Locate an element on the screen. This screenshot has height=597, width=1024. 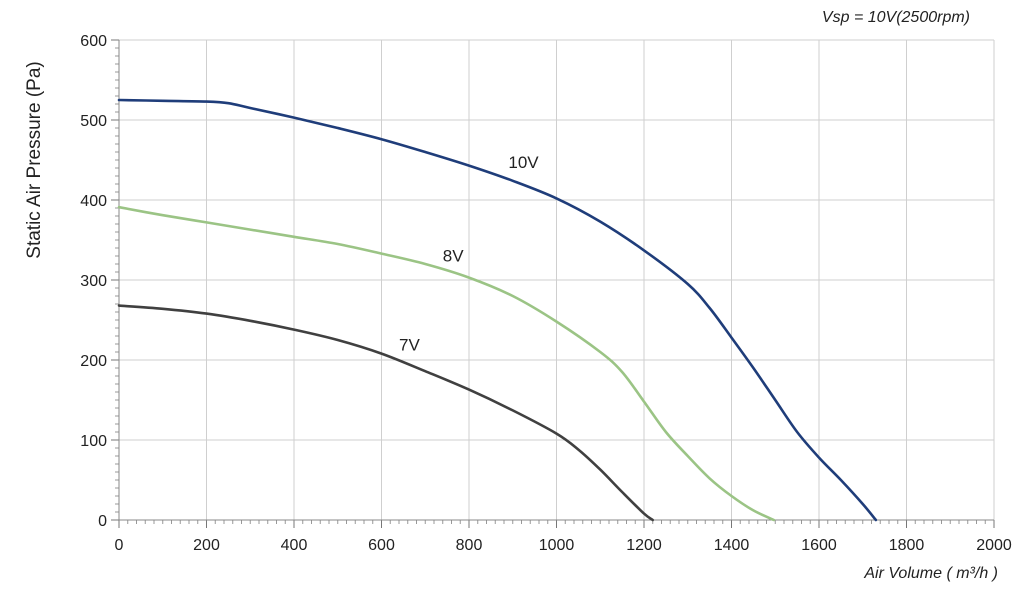
x-tick-label: 1000 is located at coordinates (557, 545).